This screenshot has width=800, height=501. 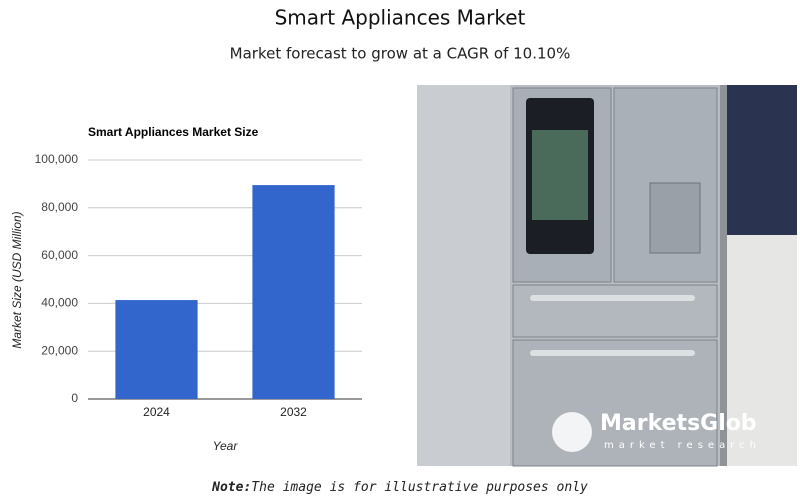 I want to click on counter, so click(x=762, y=350).